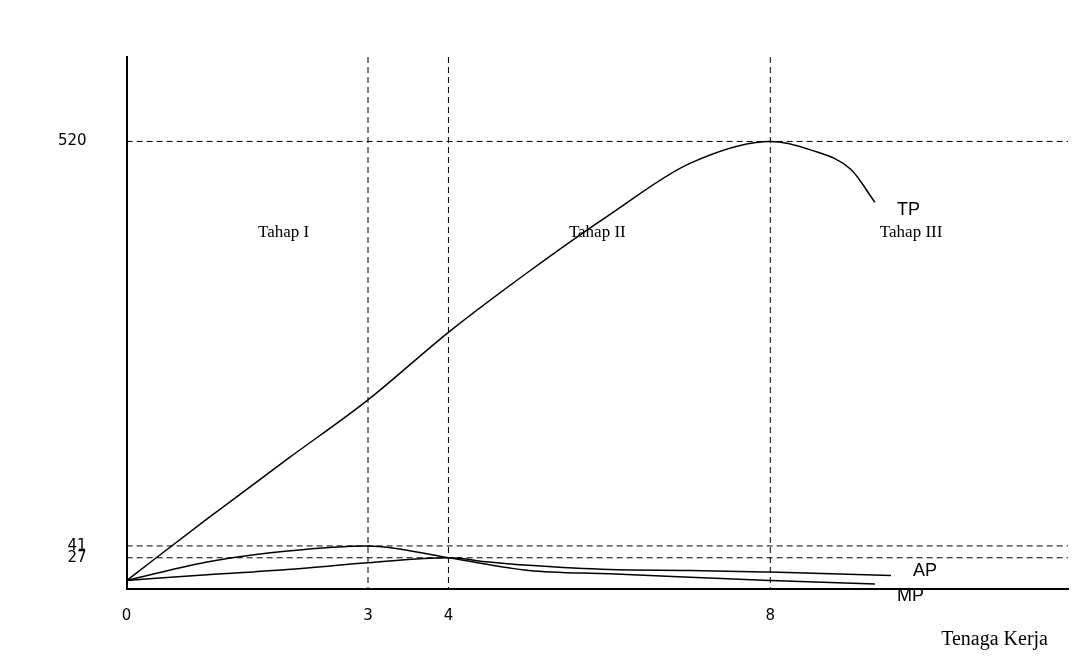 The height and width of the screenshot is (664, 1088). Describe the element at coordinates (72, 140) in the screenshot. I see `y-tick-label: 520` at that location.